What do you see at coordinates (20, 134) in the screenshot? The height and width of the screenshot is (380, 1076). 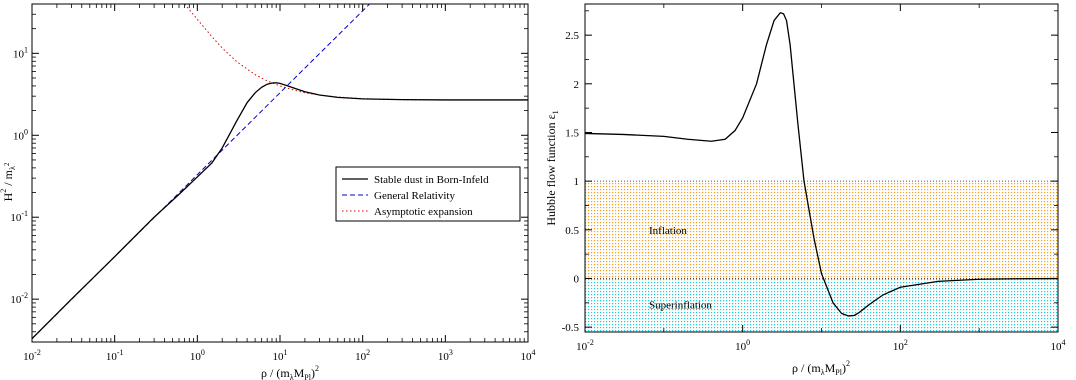 I see `y-tick-label: 10⁰` at bounding box center [20, 134].